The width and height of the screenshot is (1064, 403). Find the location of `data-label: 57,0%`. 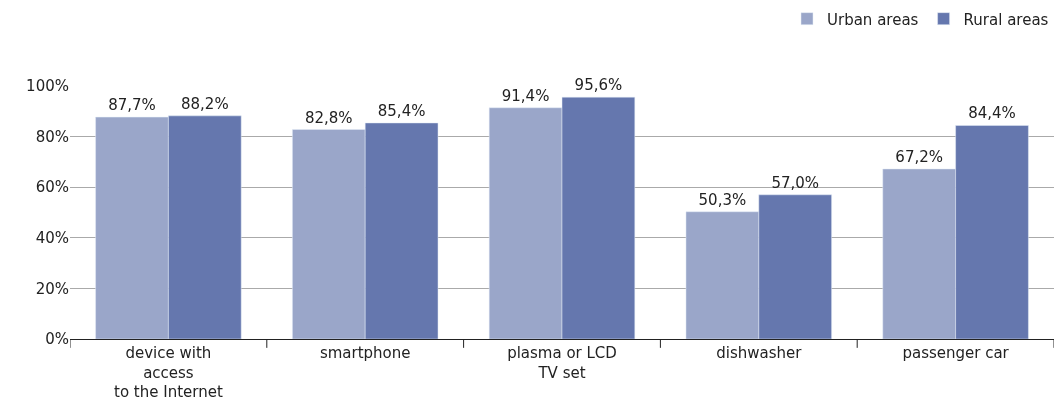

data-label: 57,0% is located at coordinates (795, 182).